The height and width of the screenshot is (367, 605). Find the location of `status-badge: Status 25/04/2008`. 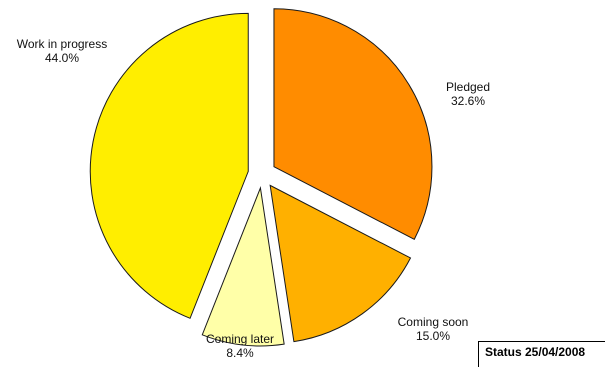

status-badge: Status 25/04/2008 is located at coordinates (541, 354).